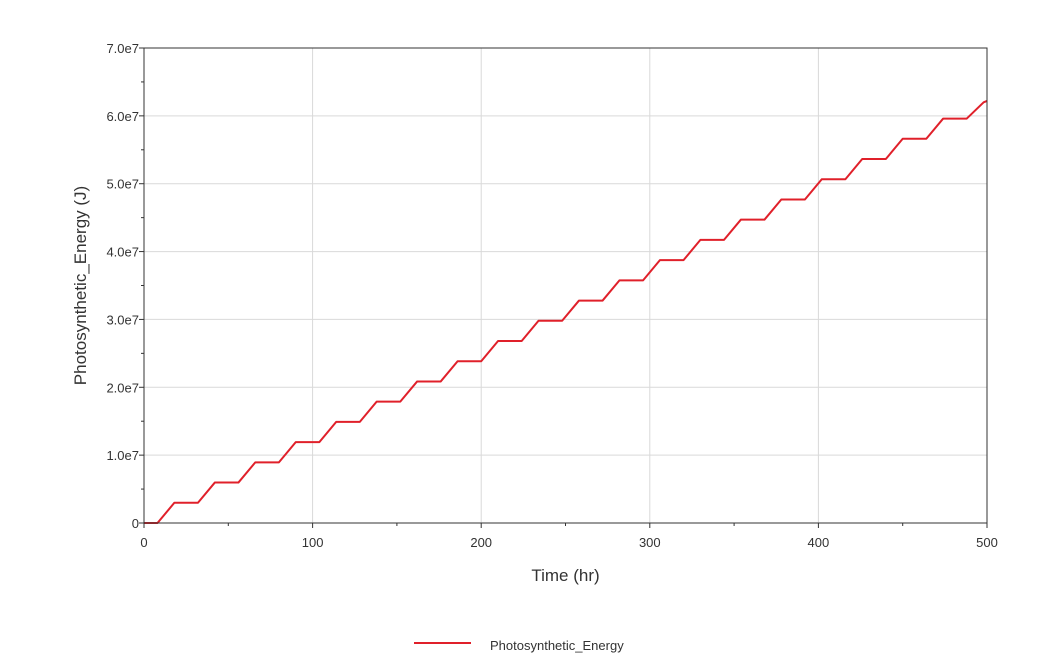 The width and height of the screenshot is (1057, 670). I want to click on legend-label-photosynthetic-energy: Photosynthetic_Energy, so click(557, 645).